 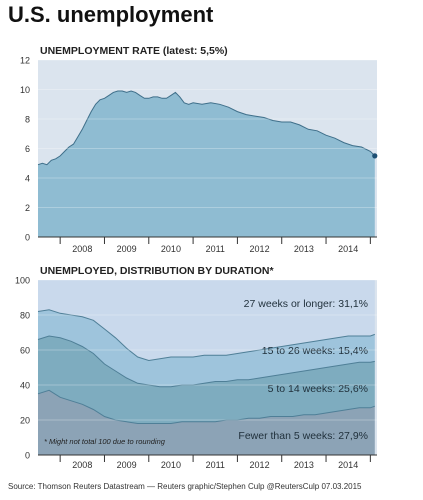 I want to click on series-label-1: Fewer than 5 weeks: 27,9%, so click(x=303, y=436).